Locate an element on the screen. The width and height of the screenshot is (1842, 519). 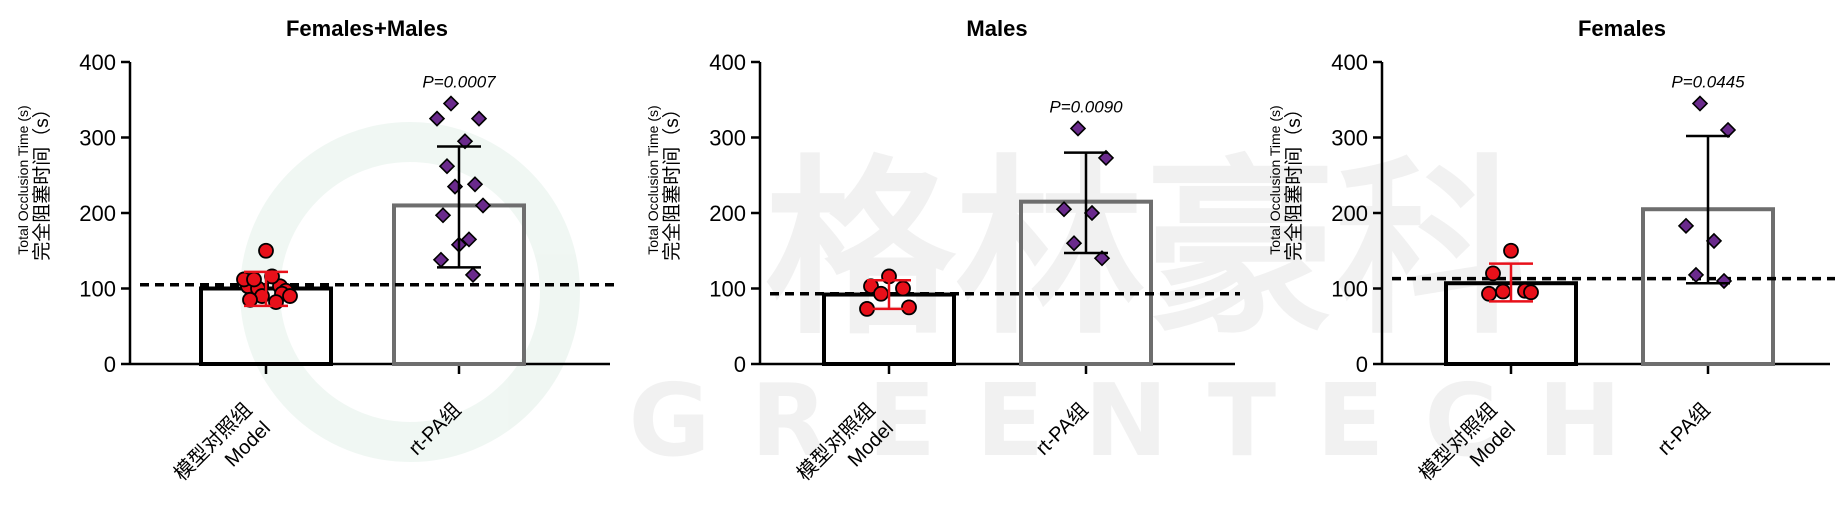
p-value-label: P=0.0007 is located at coordinates (459, 82).